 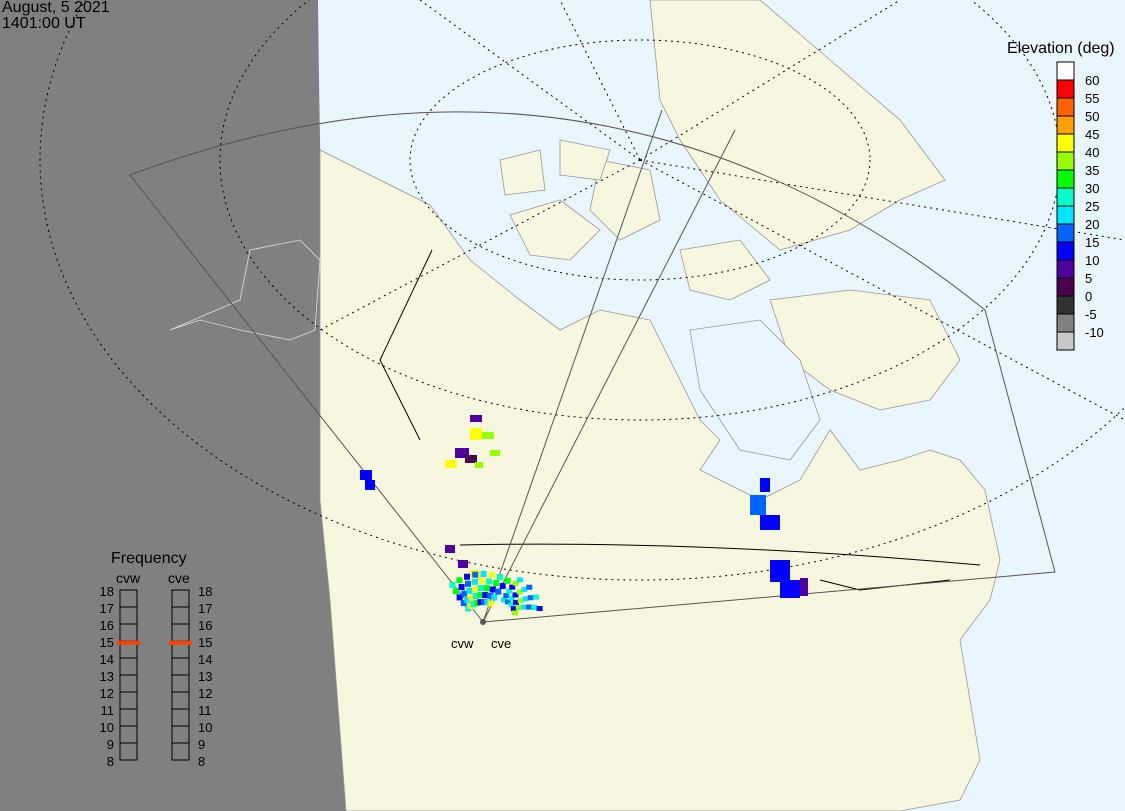 I want to click on radar-name-cvw: cvw, so click(x=128, y=578).